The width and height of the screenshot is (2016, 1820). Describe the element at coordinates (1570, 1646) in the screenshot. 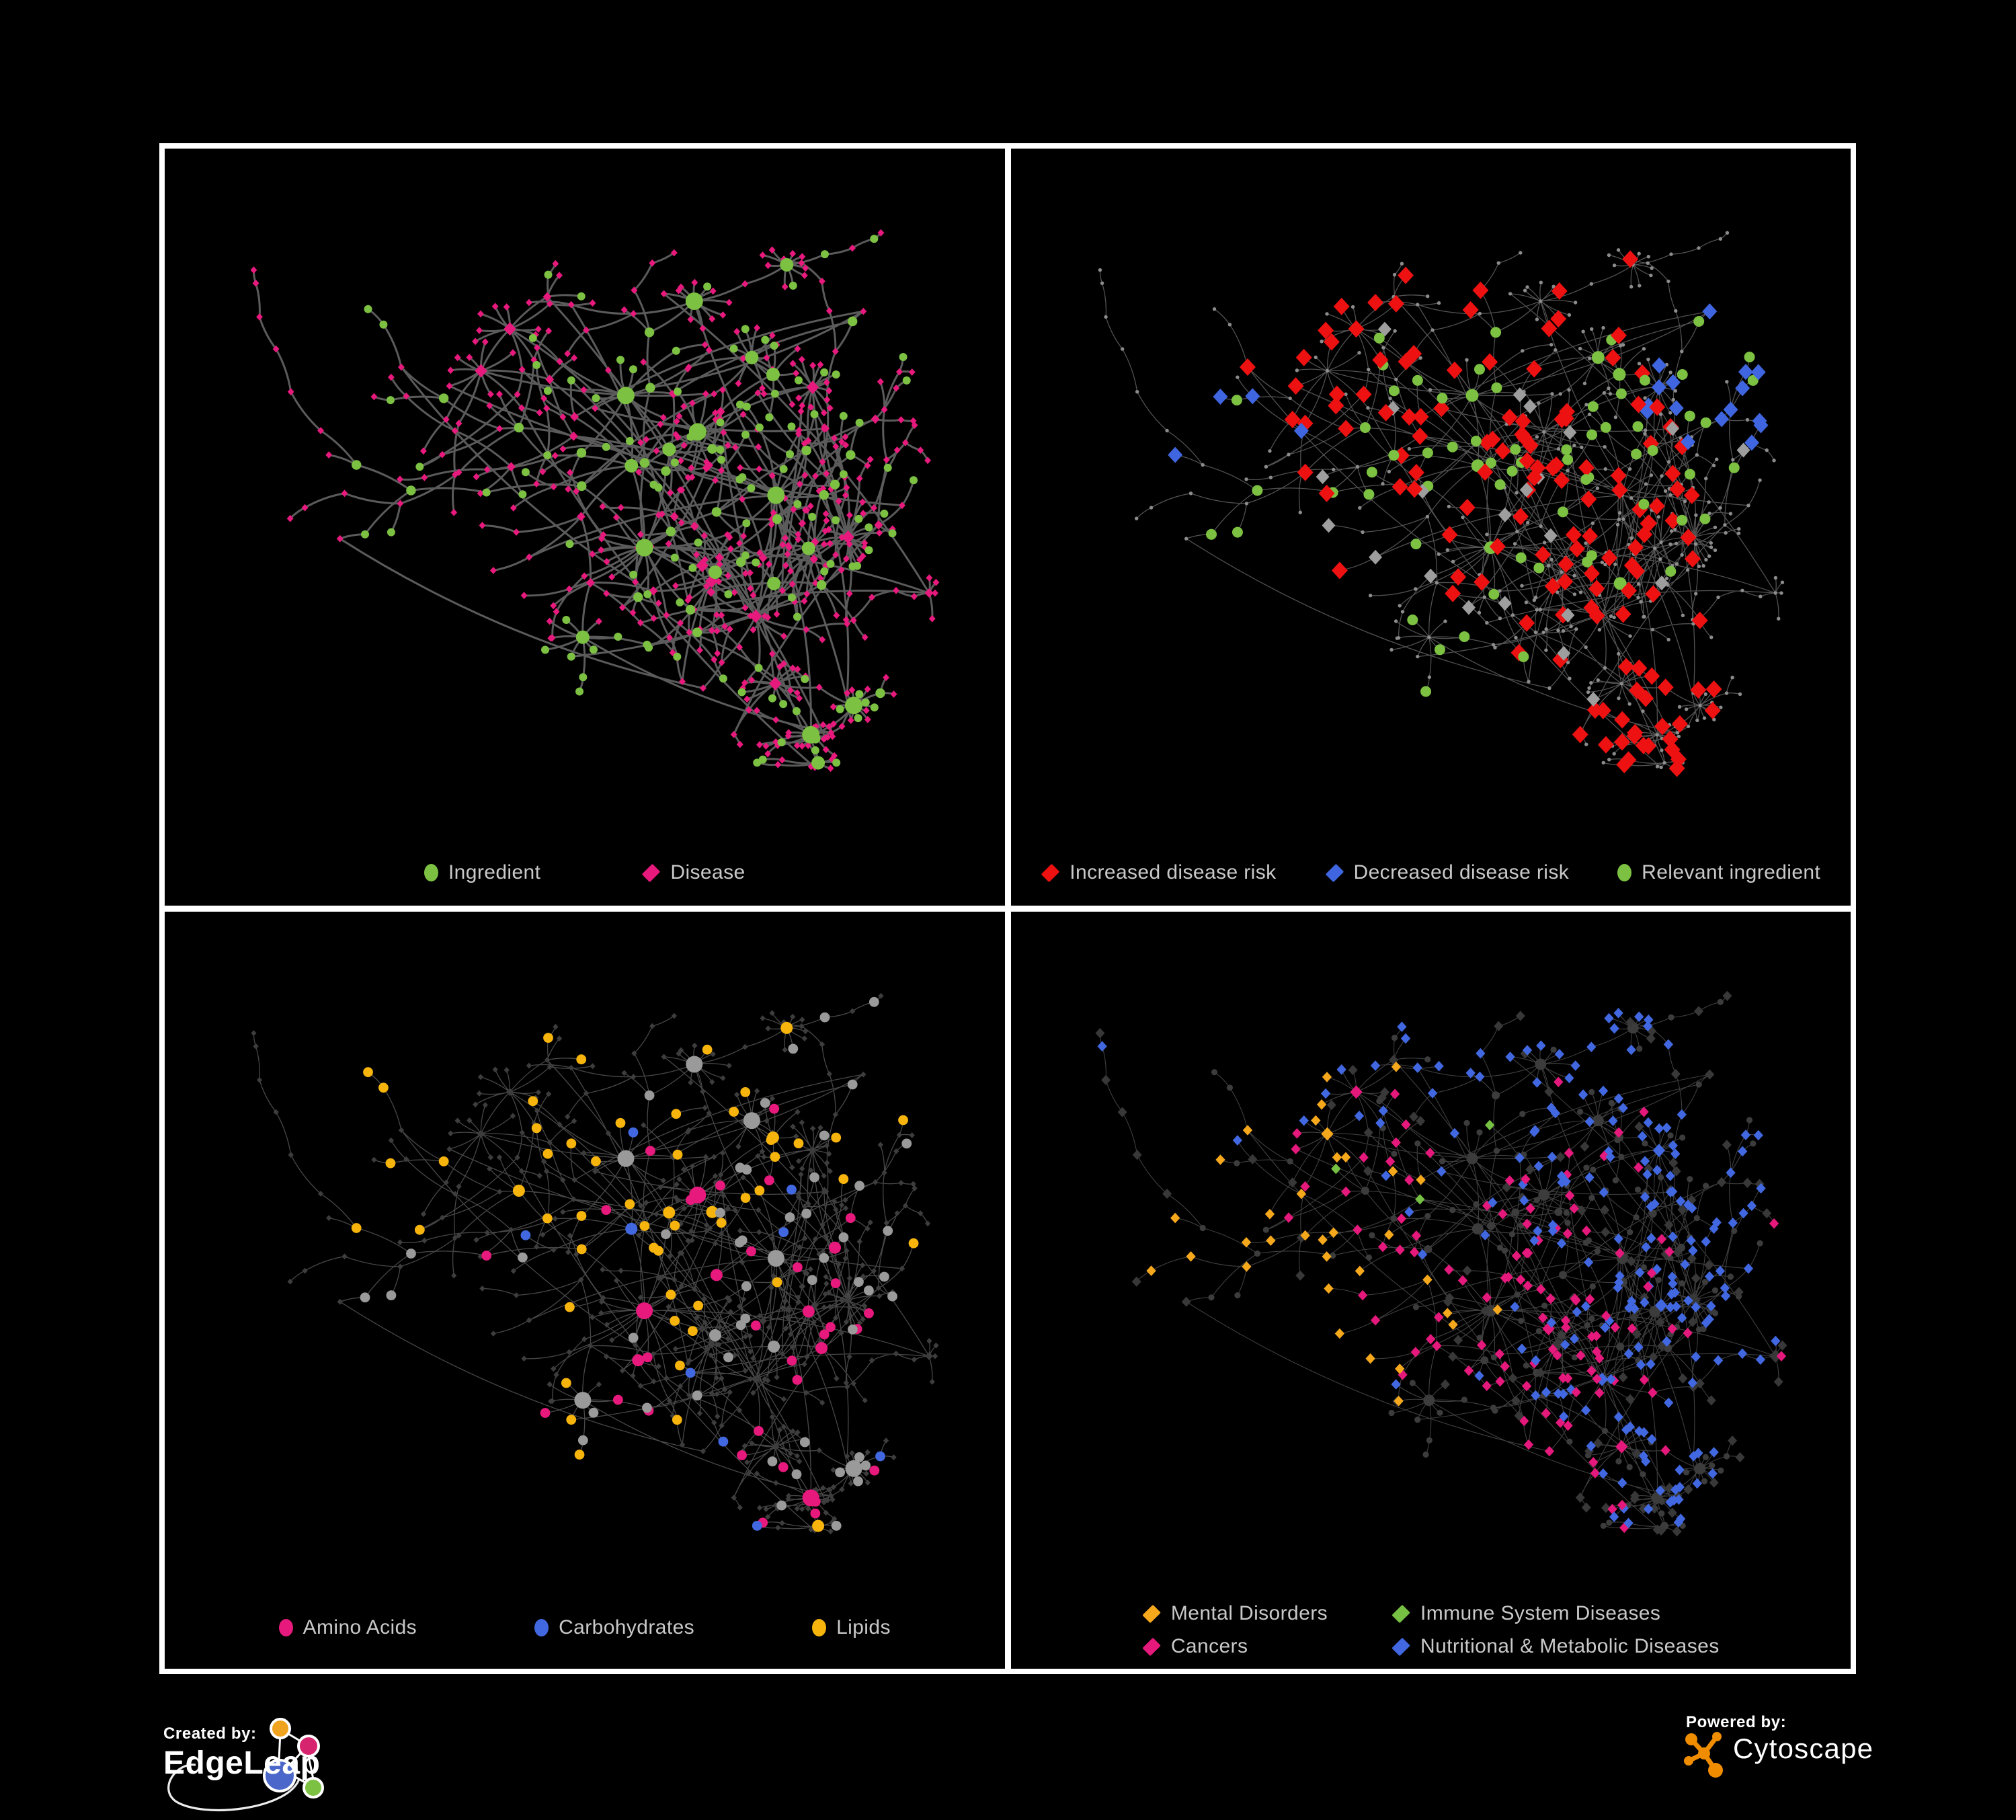

I see `legend-label: Nutritional & Metabolic Diseases` at that location.